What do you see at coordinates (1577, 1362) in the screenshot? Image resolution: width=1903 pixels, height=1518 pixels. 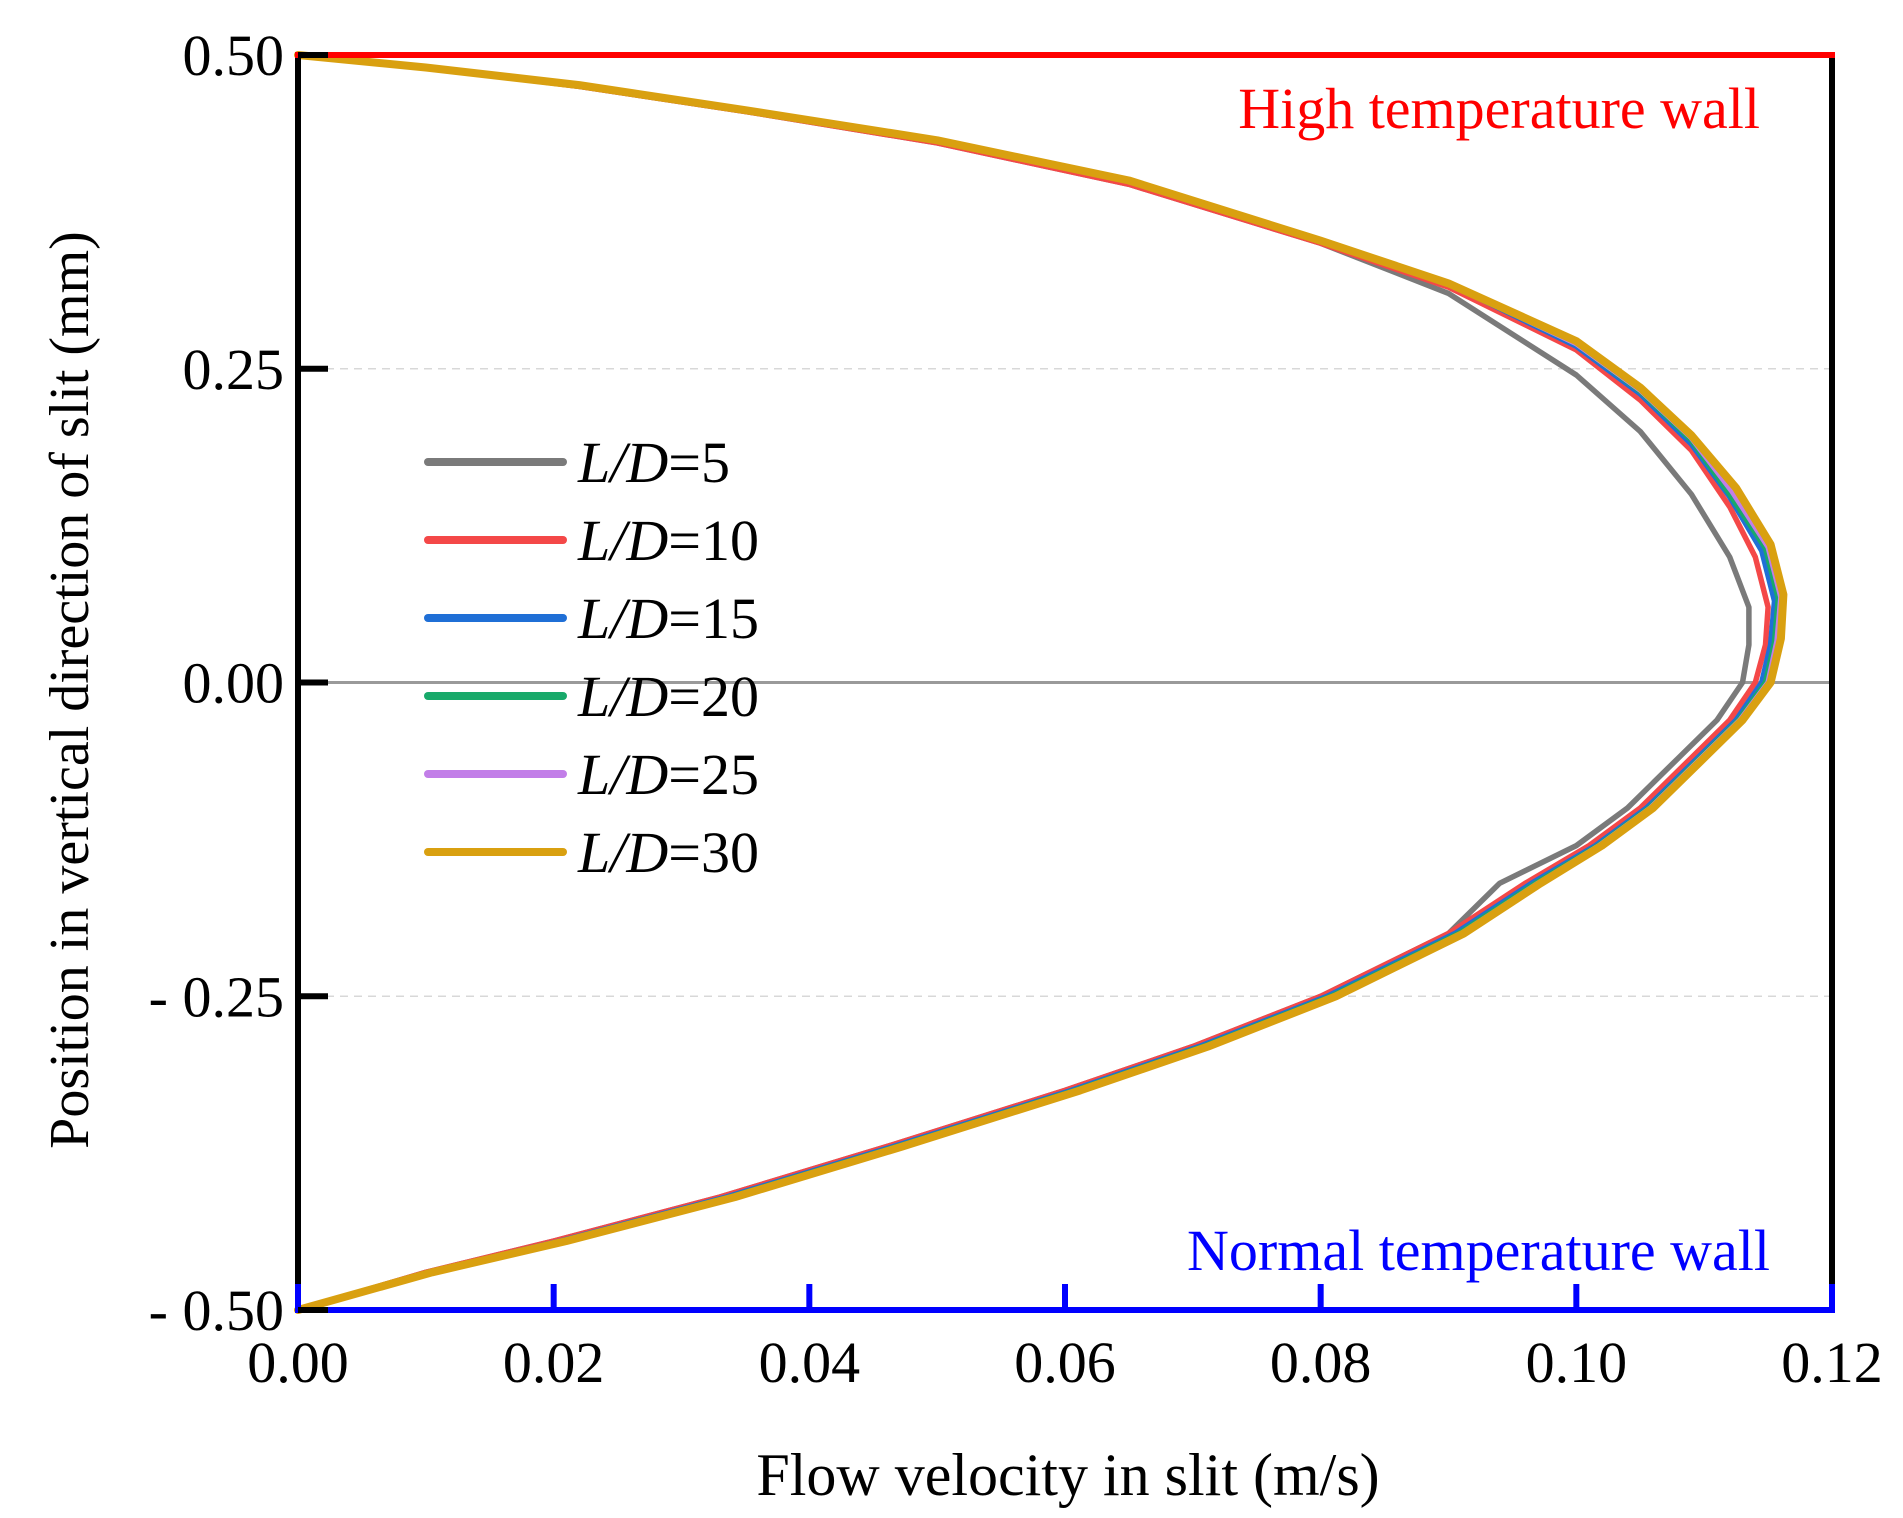 I see `x-tick-label: 0.10` at bounding box center [1577, 1362].